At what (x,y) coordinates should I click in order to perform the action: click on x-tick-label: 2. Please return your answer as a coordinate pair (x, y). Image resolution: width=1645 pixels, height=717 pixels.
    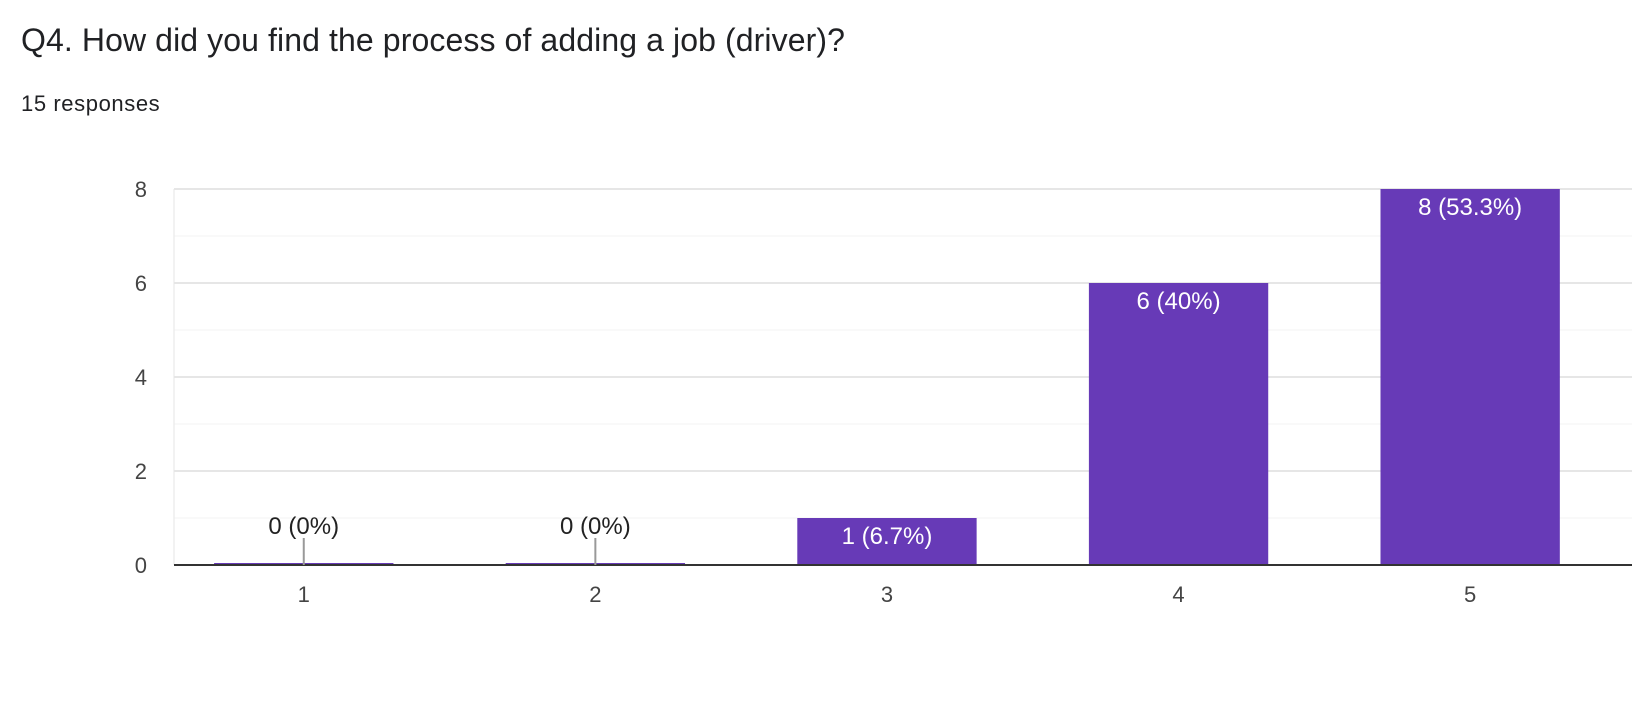
    Looking at the image, I should click on (595, 594).